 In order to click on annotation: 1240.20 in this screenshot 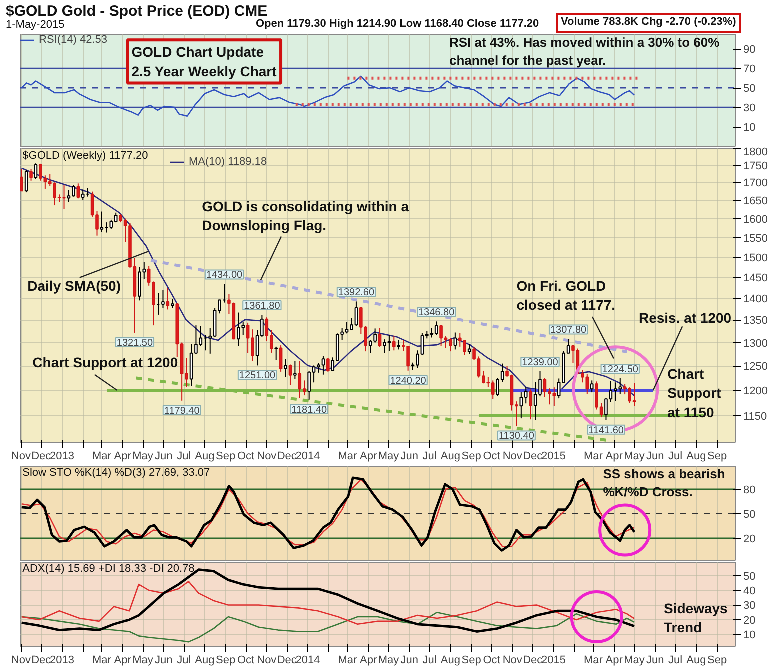, I will do `click(408, 381)`.